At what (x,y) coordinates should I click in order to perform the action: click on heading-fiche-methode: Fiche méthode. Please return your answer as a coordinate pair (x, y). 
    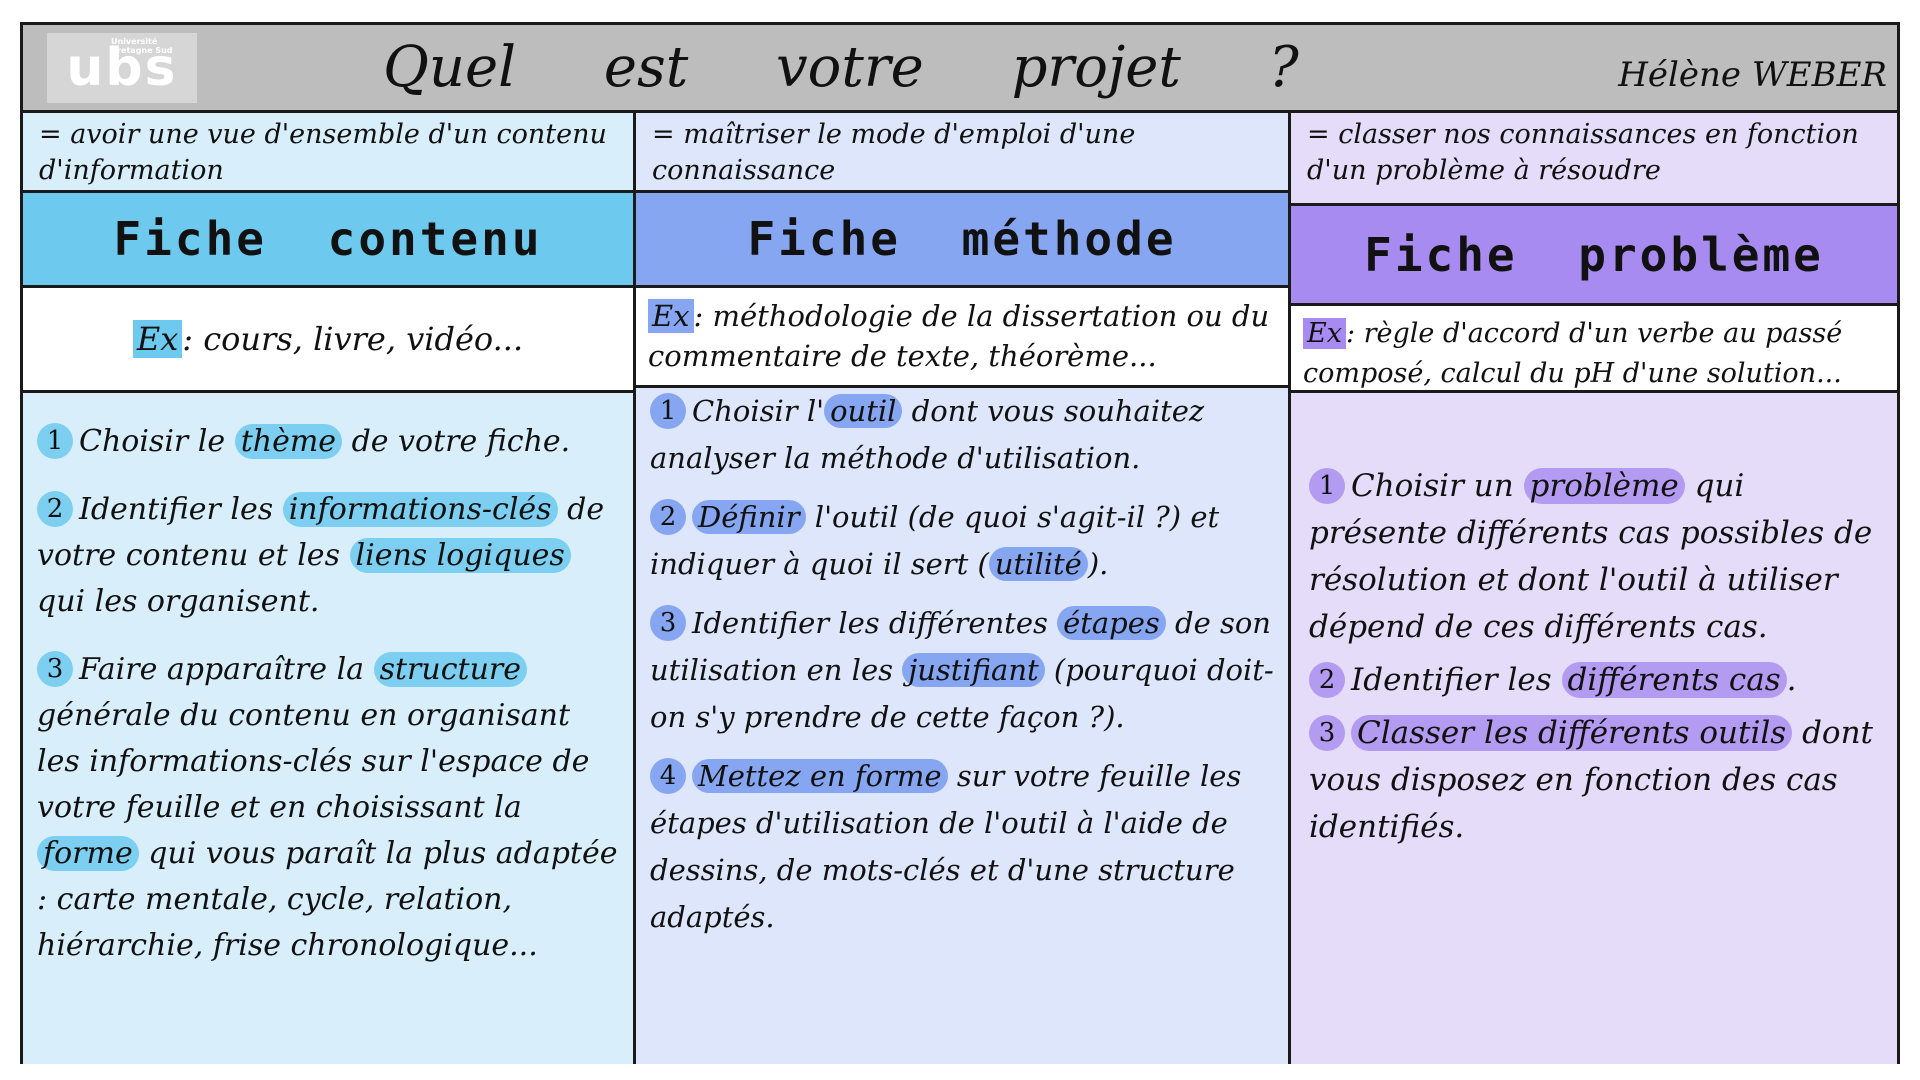
    Looking at the image, I should click on (962, 240).